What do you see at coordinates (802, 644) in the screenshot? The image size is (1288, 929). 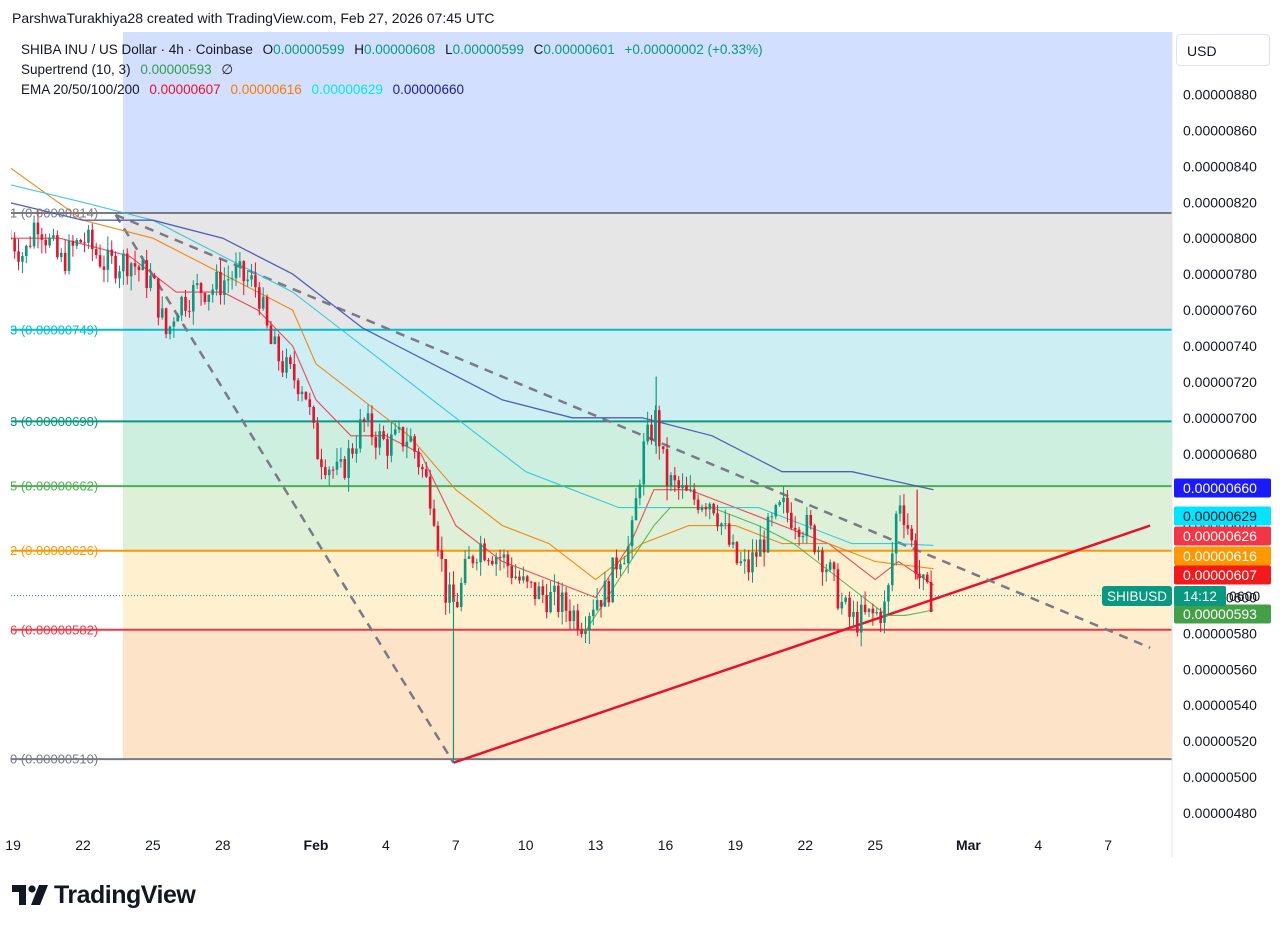 I see `support-trendline` at bounding box center [802, 644].